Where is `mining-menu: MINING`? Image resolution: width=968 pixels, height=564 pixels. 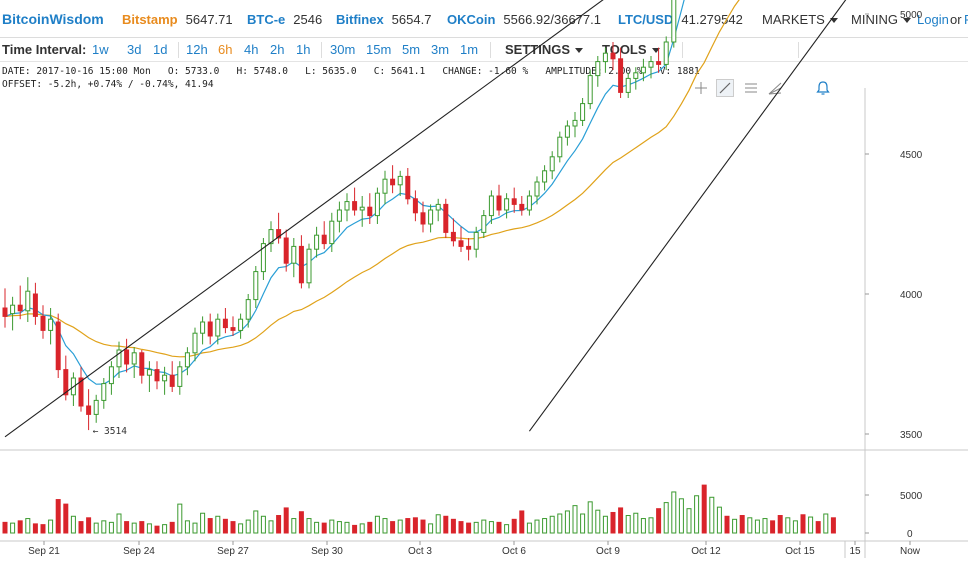 mining-menu: MINING is located at coordinates (881, 19).